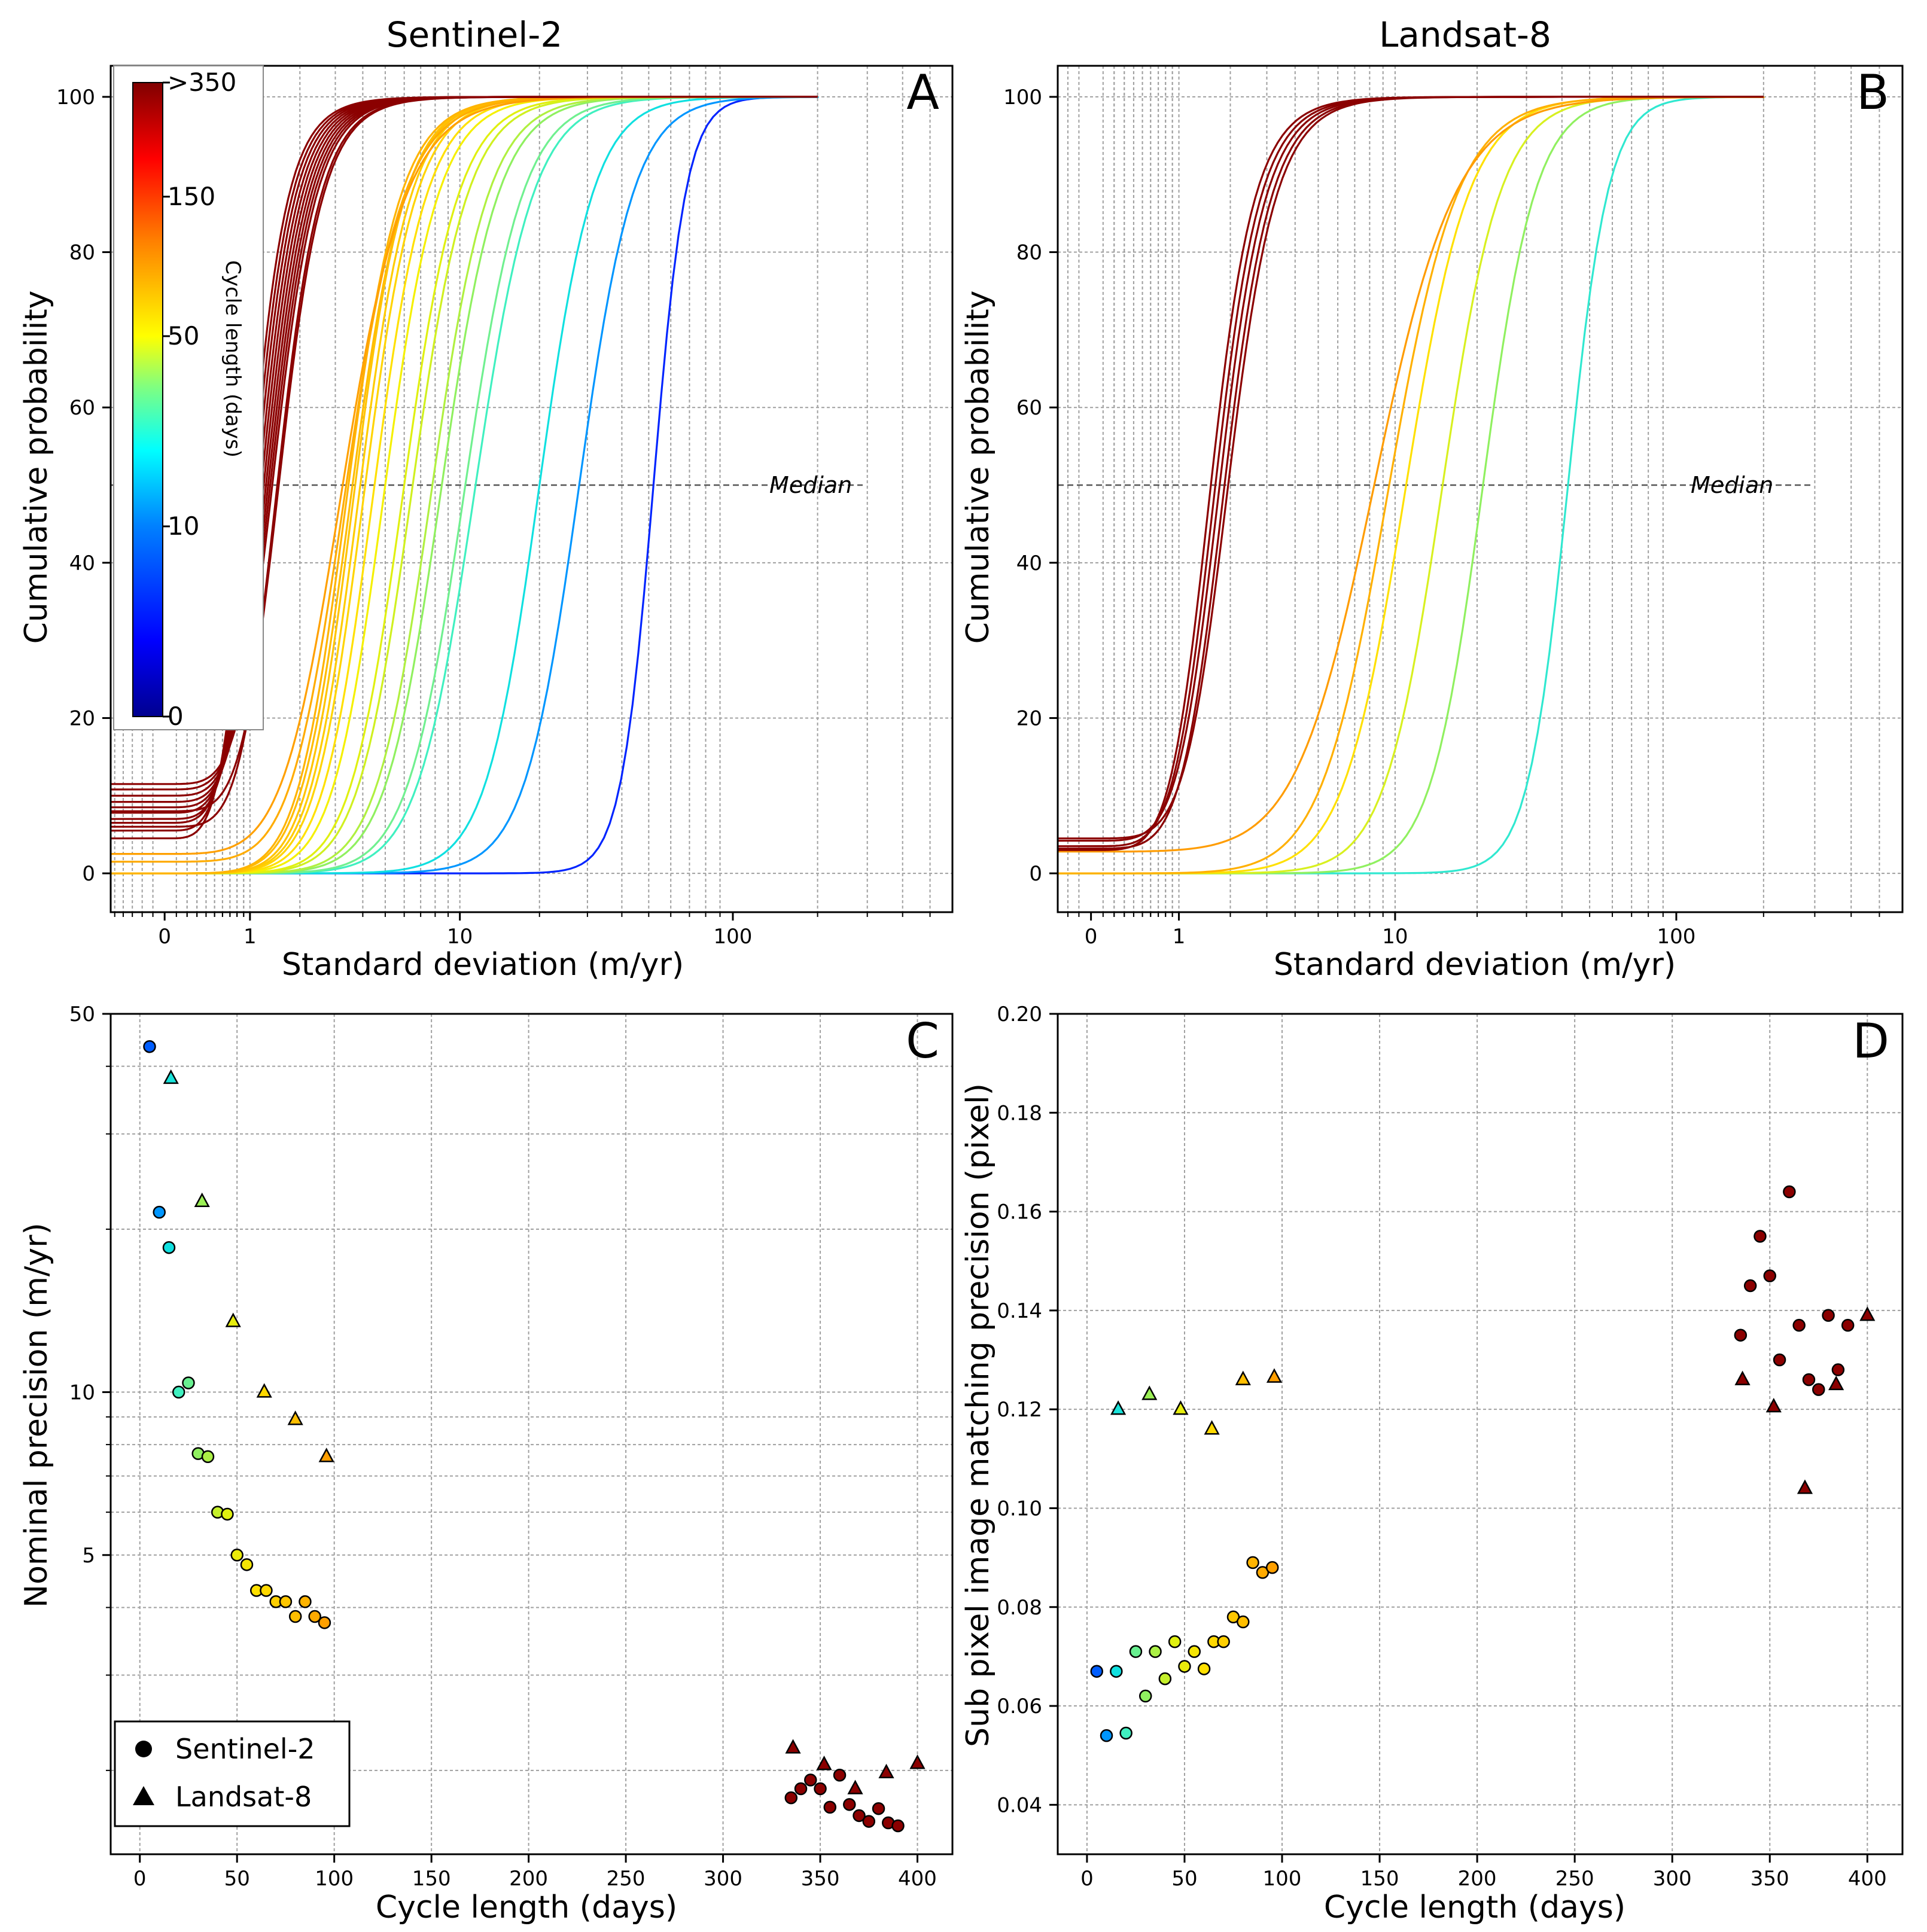  I want to click on panel-d-xlabel: Cycle length (days), so click(1475, 1907).